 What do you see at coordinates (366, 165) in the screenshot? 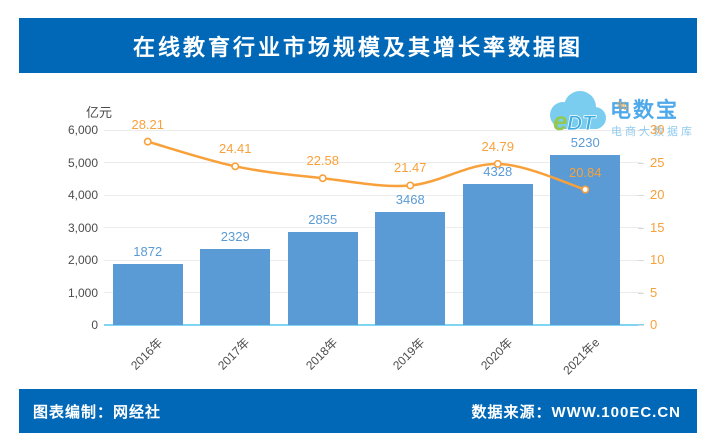
I see `growth-rate-line` at bounding box center [366, 165].